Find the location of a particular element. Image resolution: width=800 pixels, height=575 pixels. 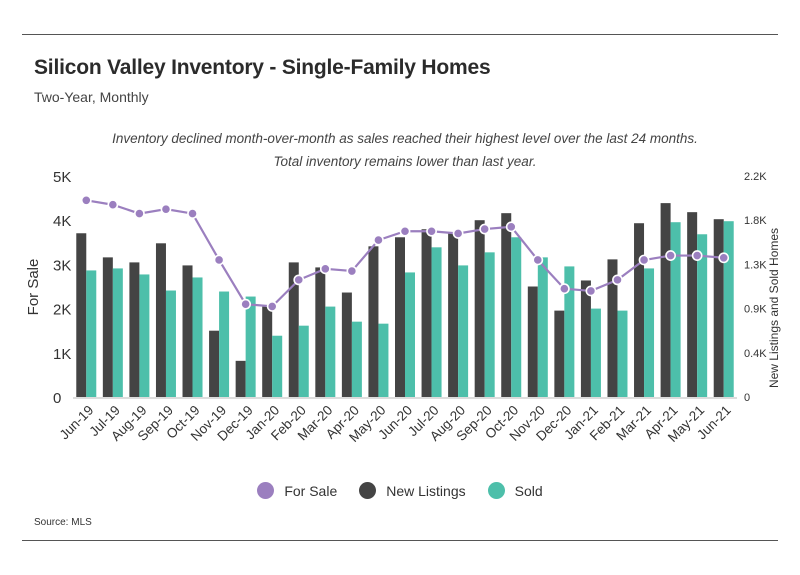

y-left-tick-label: 3K is located at coordinates (62, 265).